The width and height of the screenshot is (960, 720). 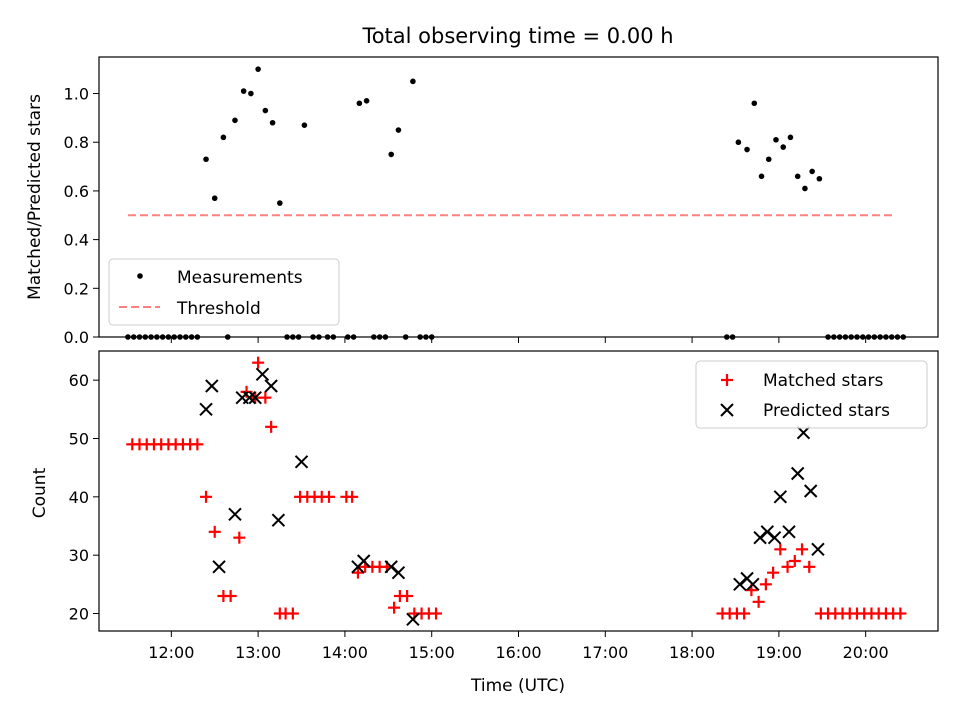 I want to click on bottom-legend: Matched stars Predicted stars, so click(x=811, y=394).